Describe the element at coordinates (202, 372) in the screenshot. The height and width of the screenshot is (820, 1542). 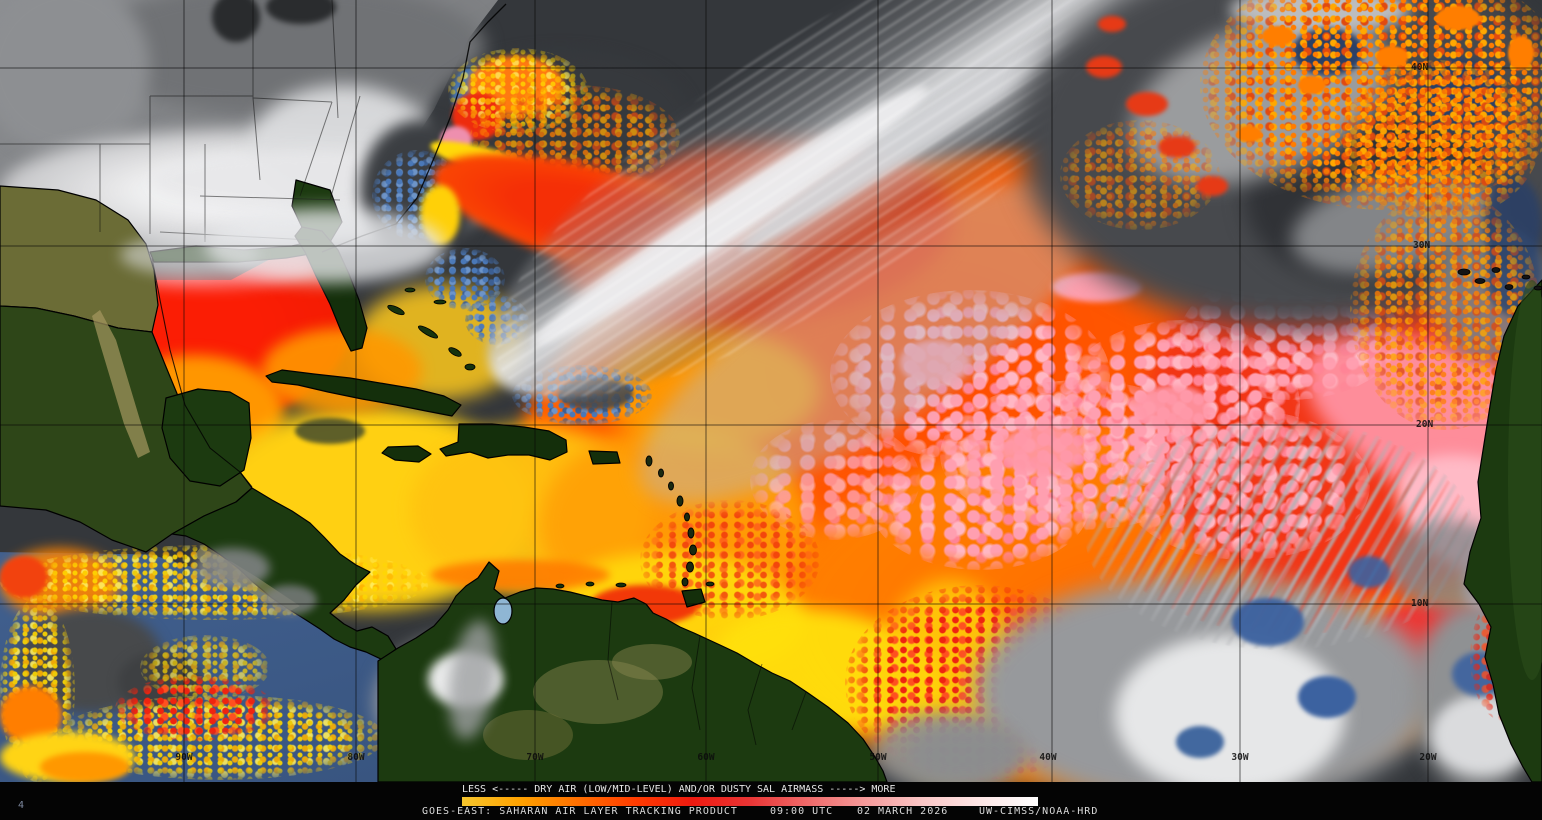
I see `mexico-gulf-coastline` at that location.